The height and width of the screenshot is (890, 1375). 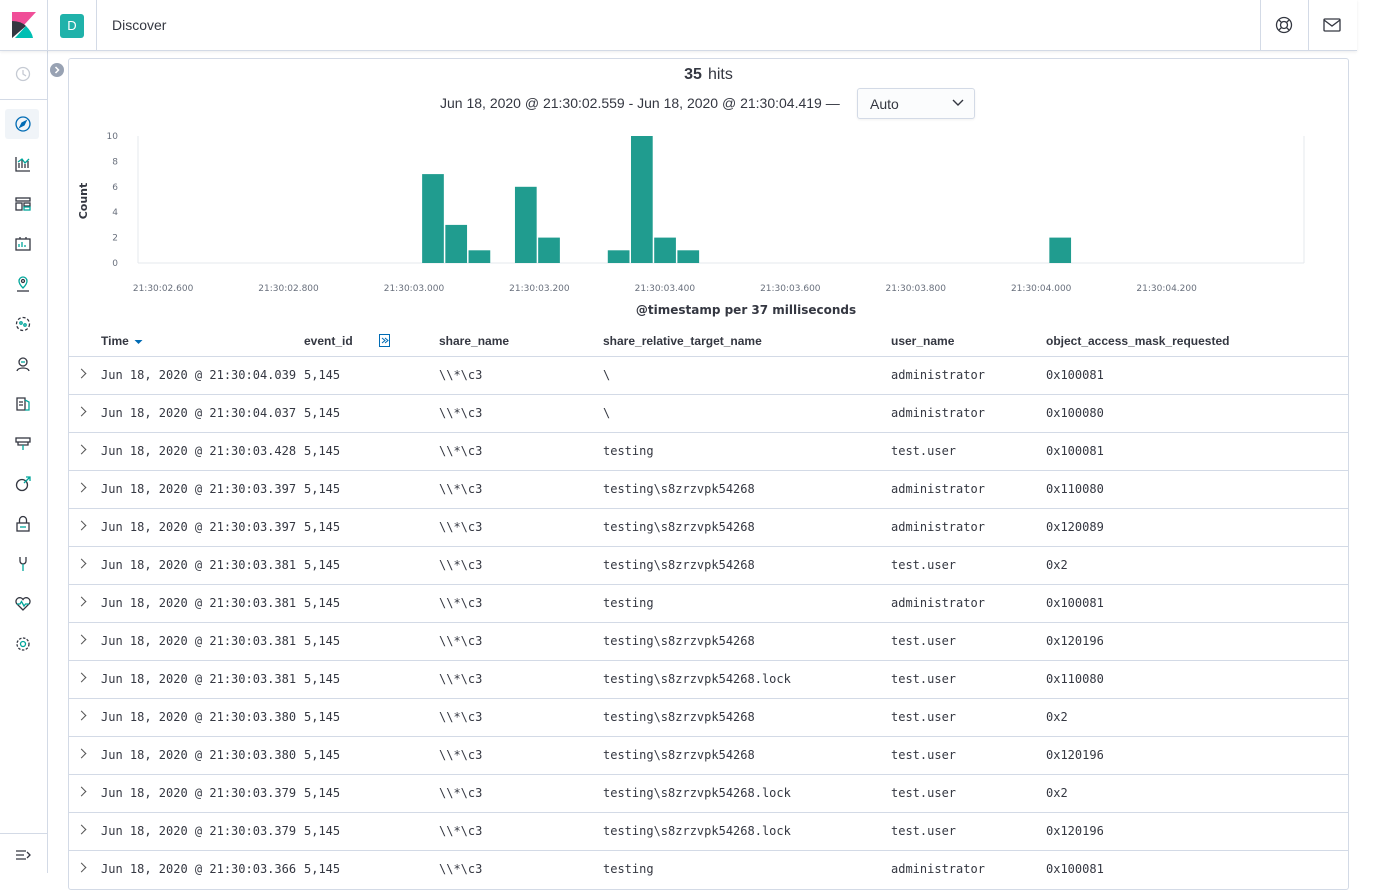 I want to click on help-lifebuoy-icon, so click(x=1284, y=25).